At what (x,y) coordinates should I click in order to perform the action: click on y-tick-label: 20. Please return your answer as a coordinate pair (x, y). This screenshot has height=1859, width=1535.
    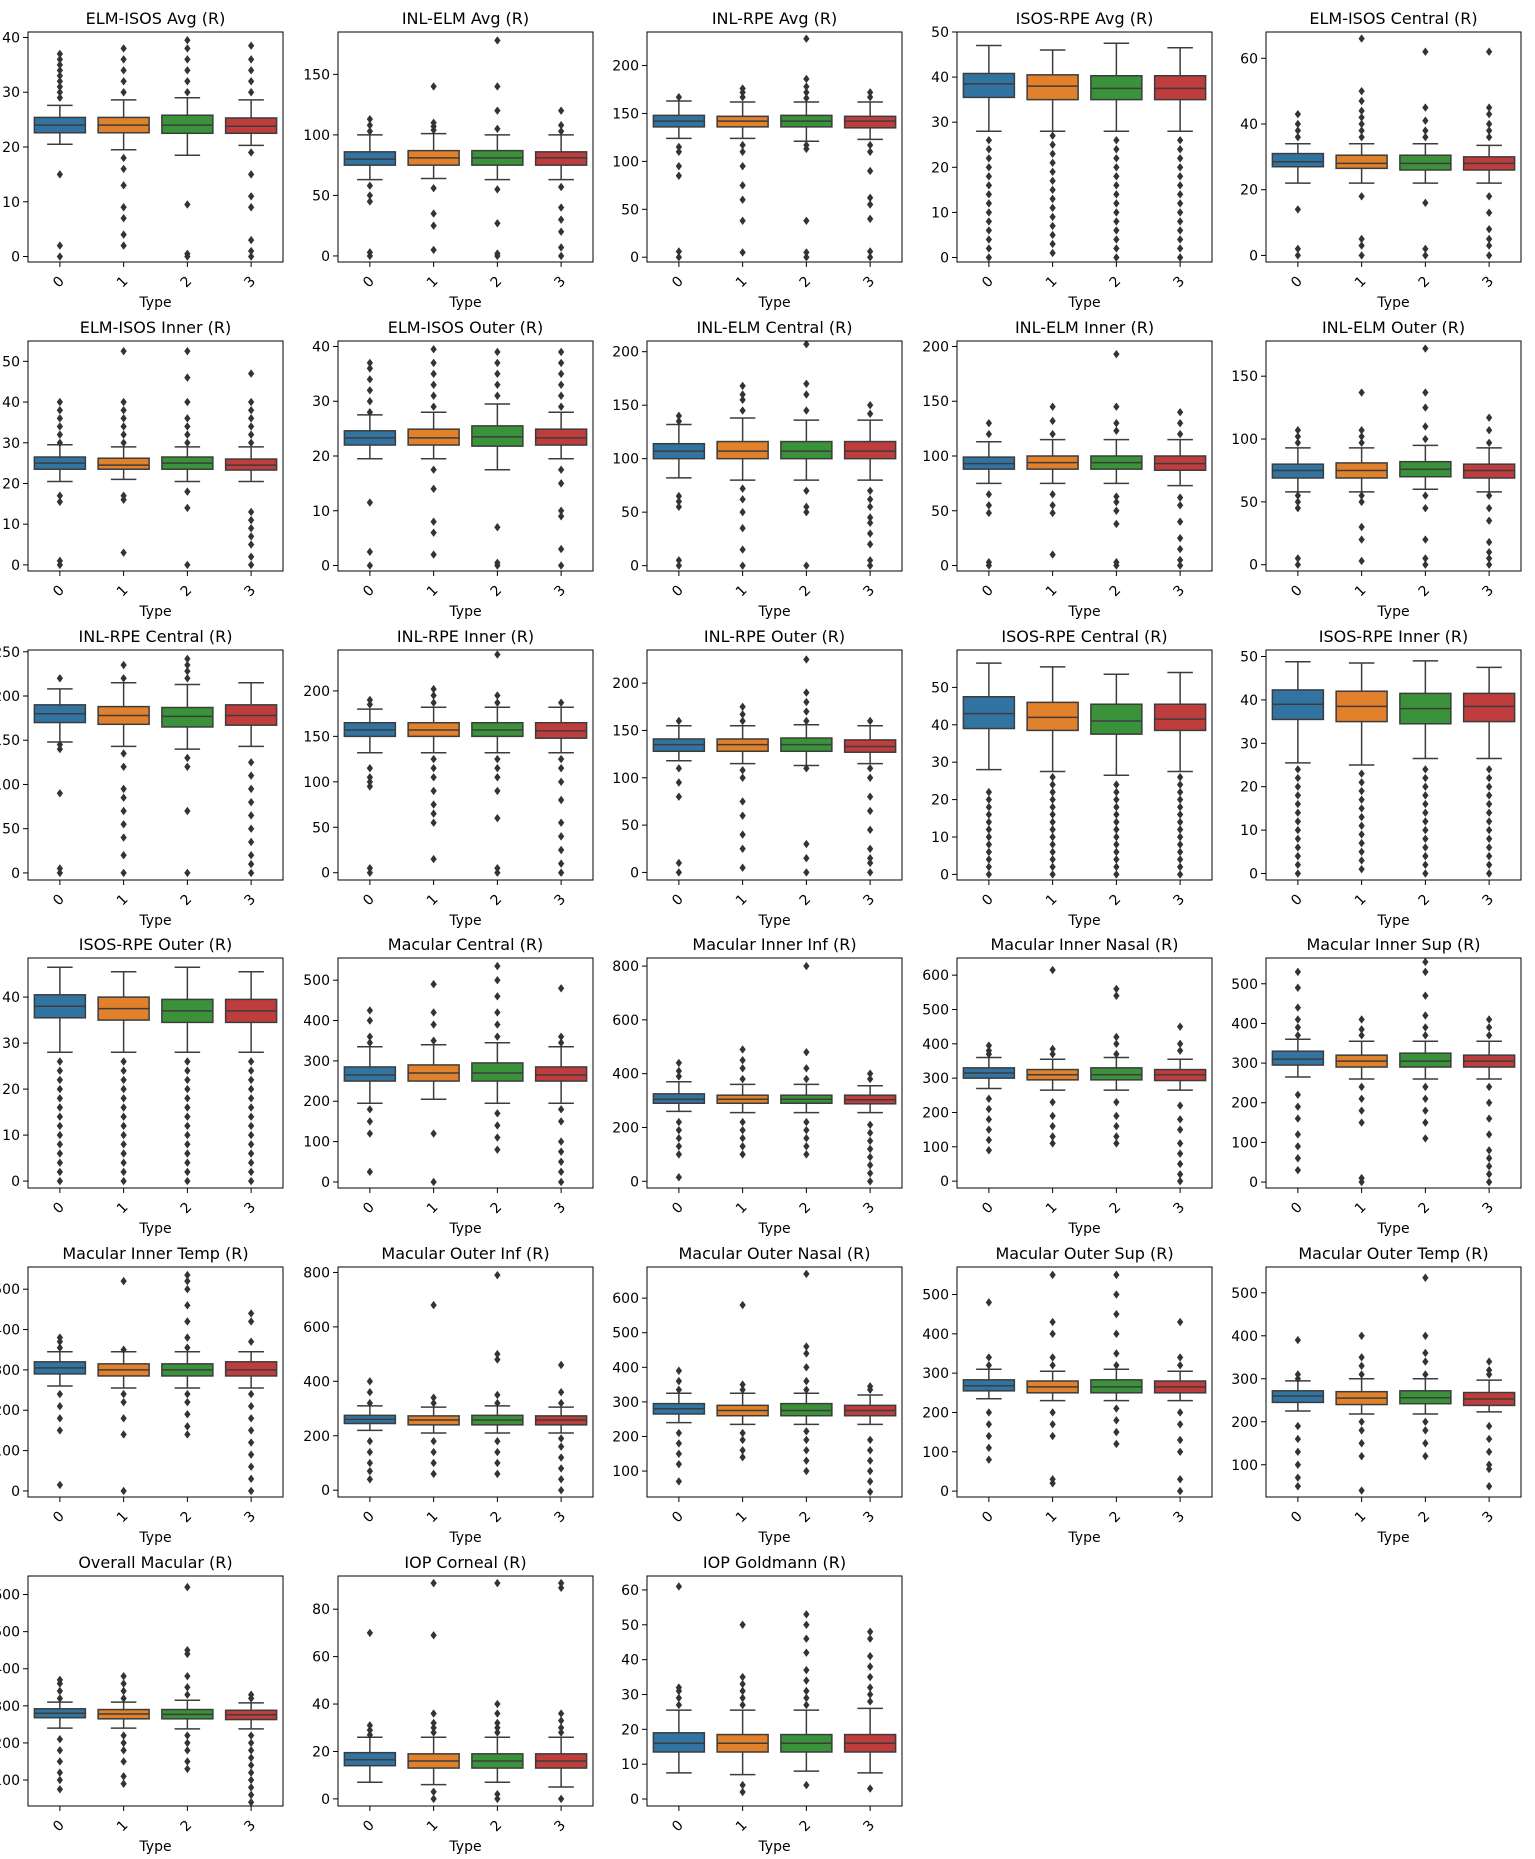
    Looking at the image, I should click on (11, 148).